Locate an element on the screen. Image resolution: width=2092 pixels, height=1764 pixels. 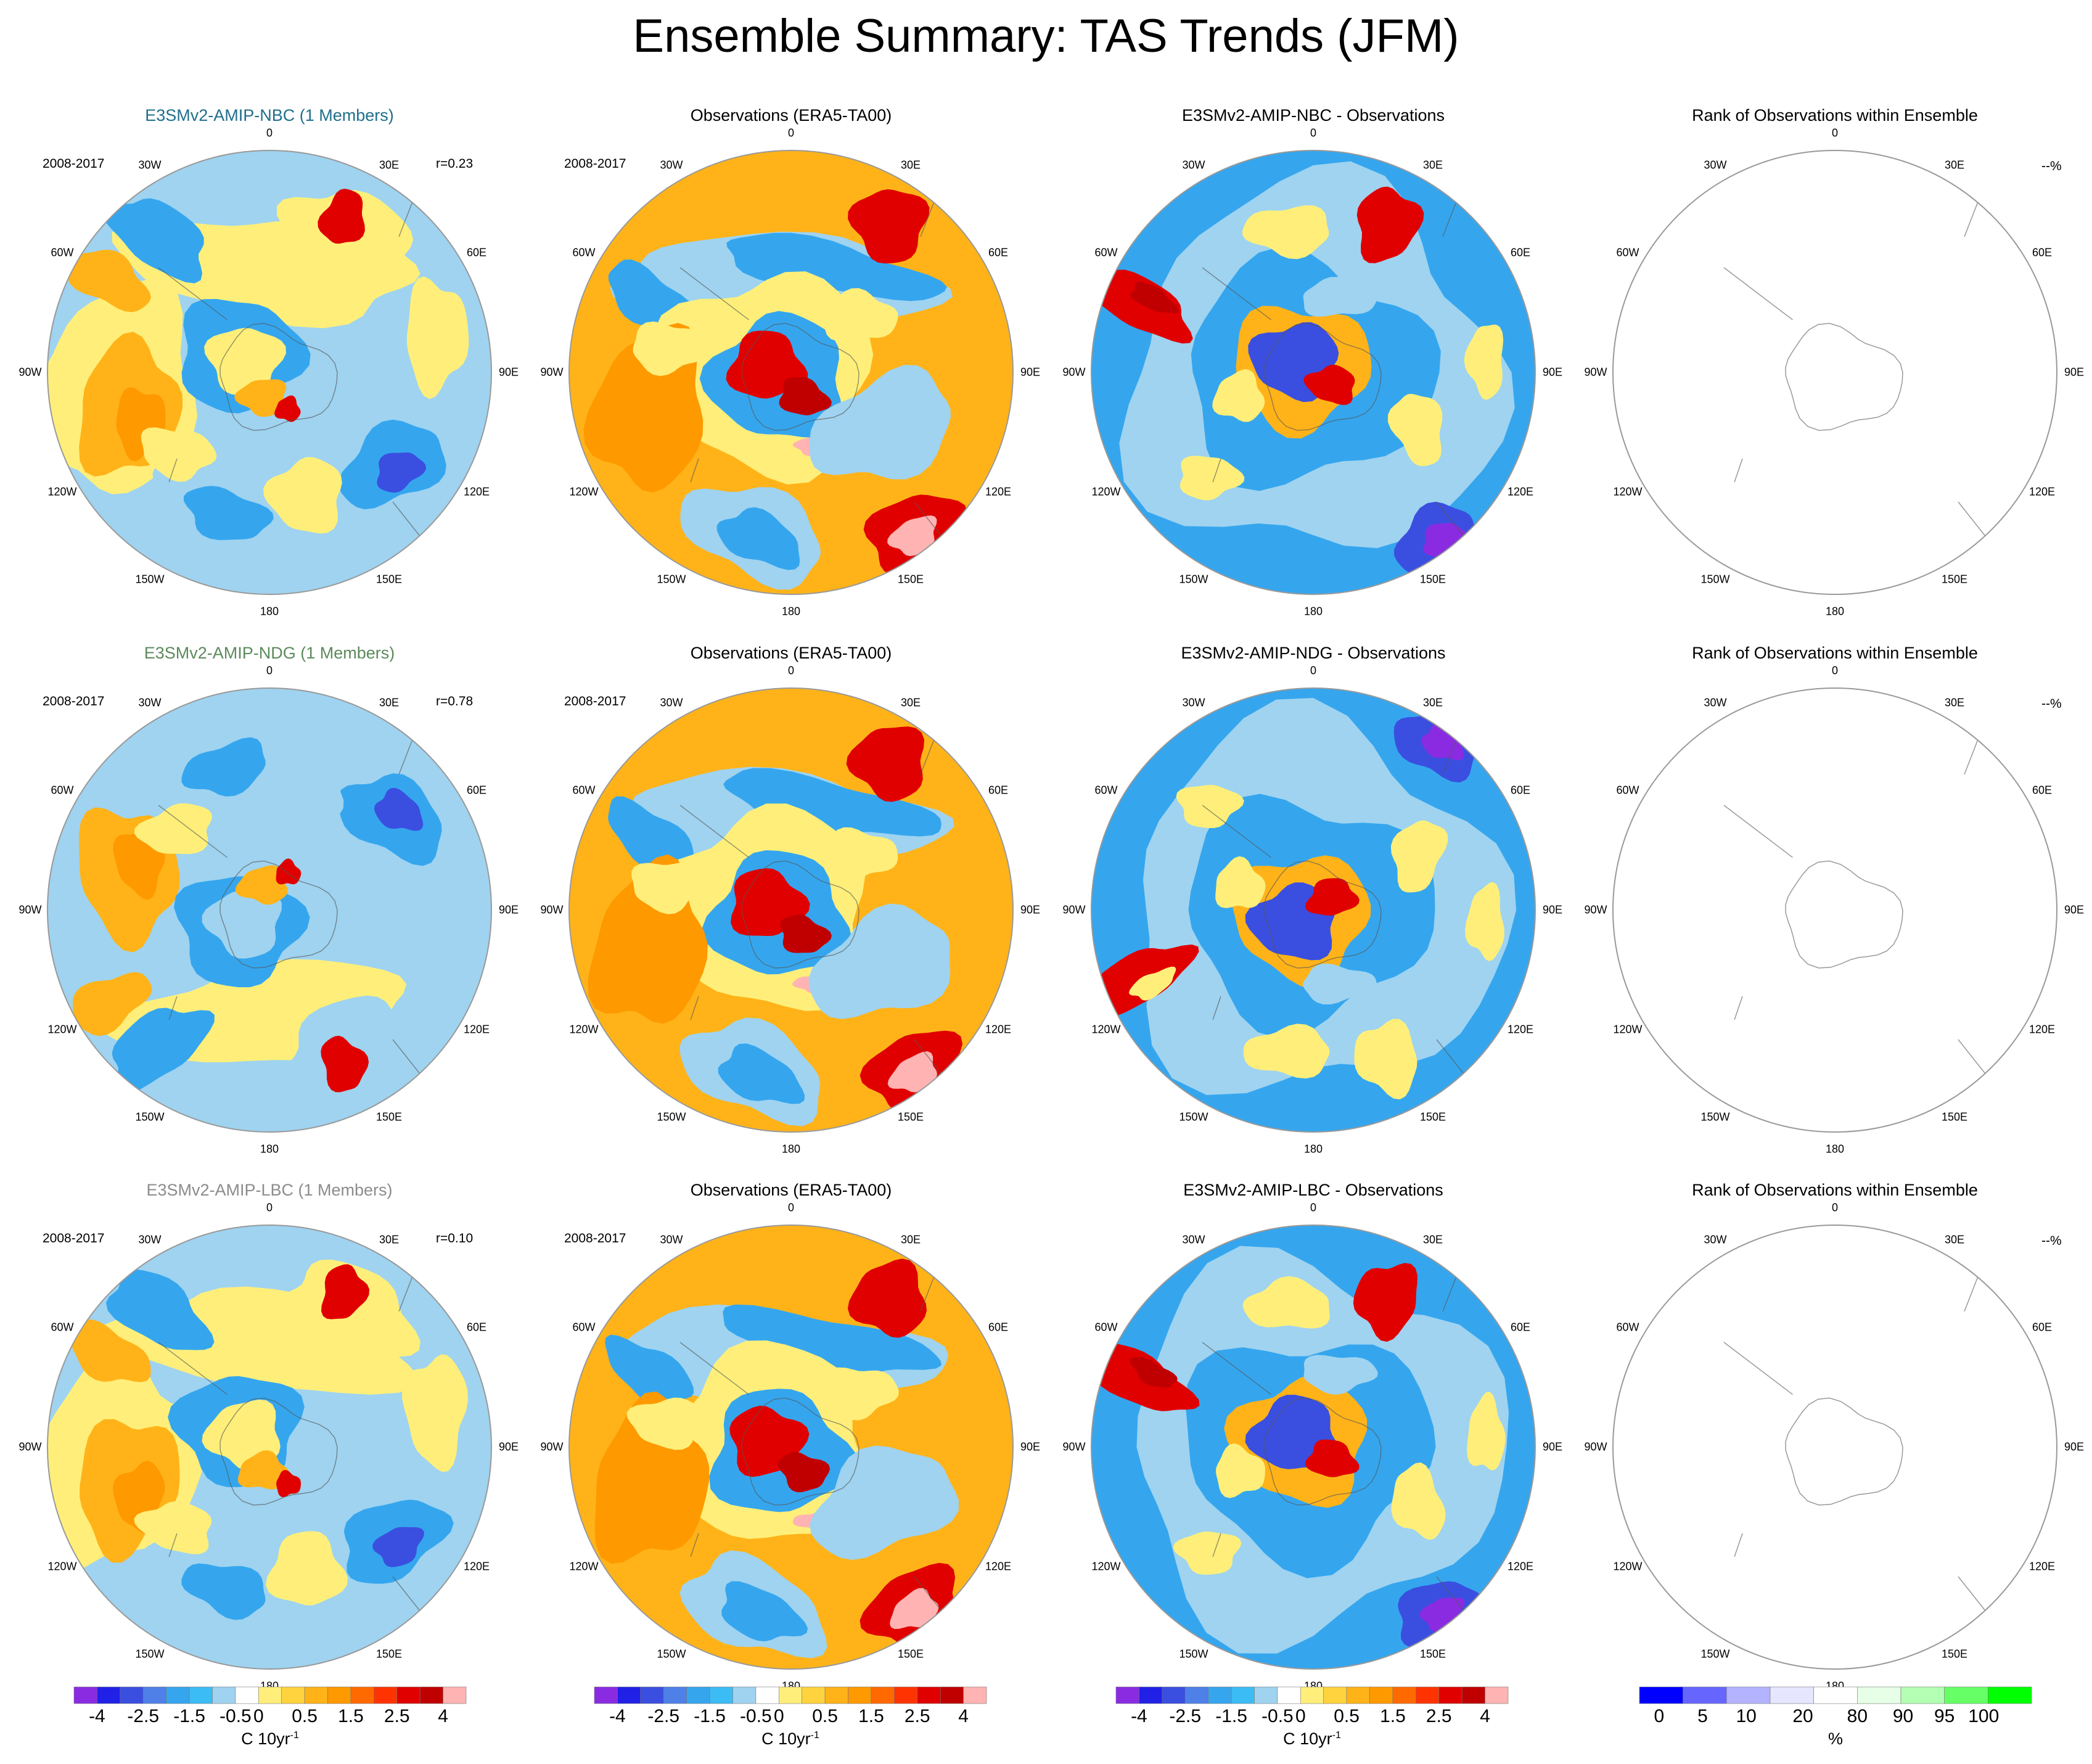
colorbar-tick-label: 2.5 is located at coordinates (1439, 1716).